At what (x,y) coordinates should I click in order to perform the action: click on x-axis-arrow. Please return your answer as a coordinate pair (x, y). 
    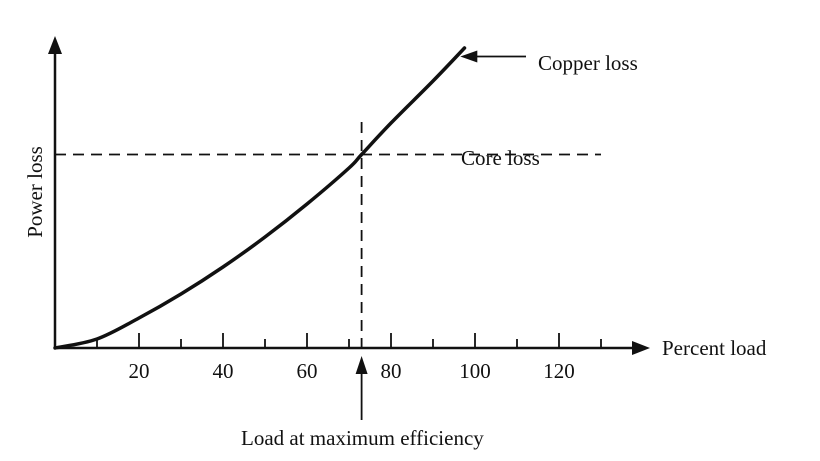
    Looking at the image, I should click on (641, 348).